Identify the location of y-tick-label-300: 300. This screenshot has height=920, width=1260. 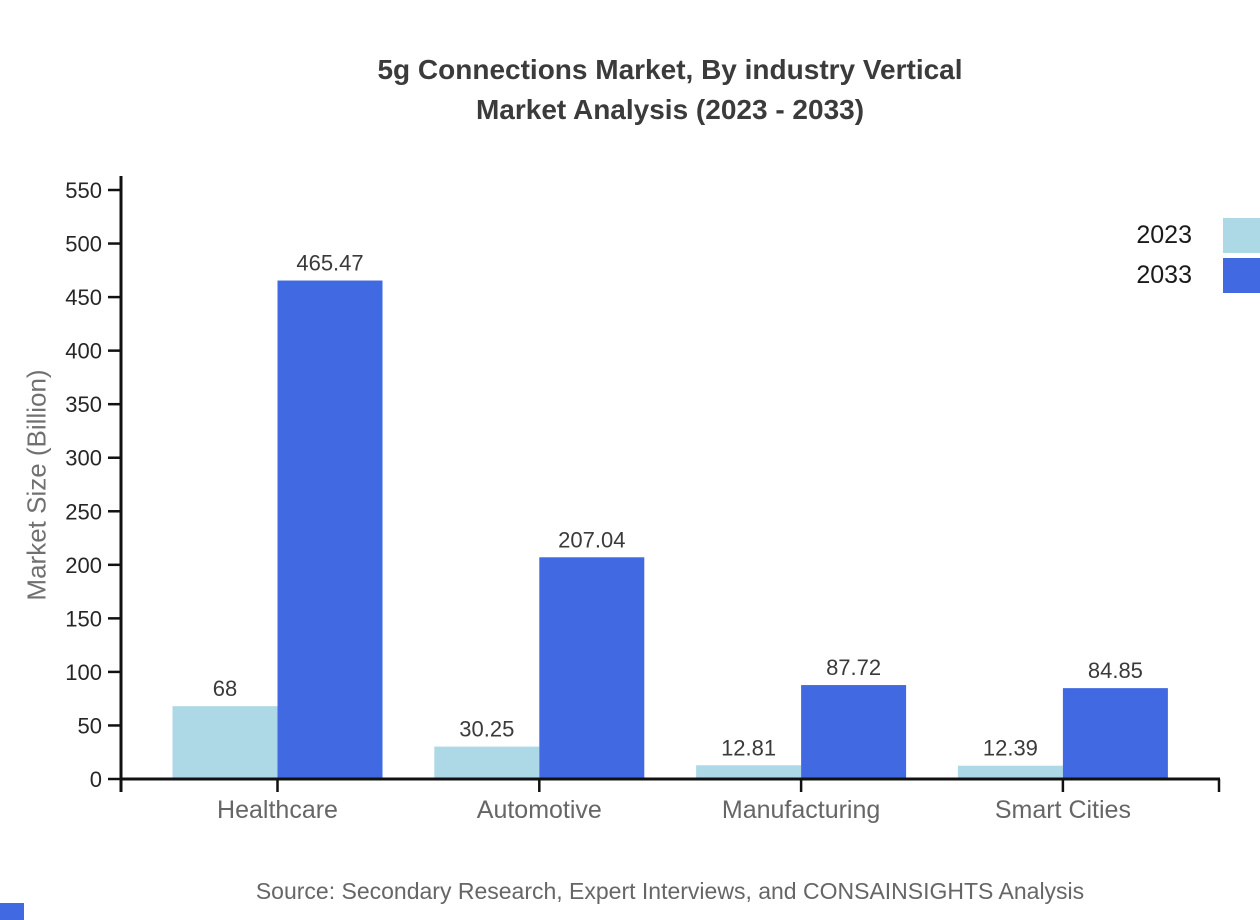
(83, 458).